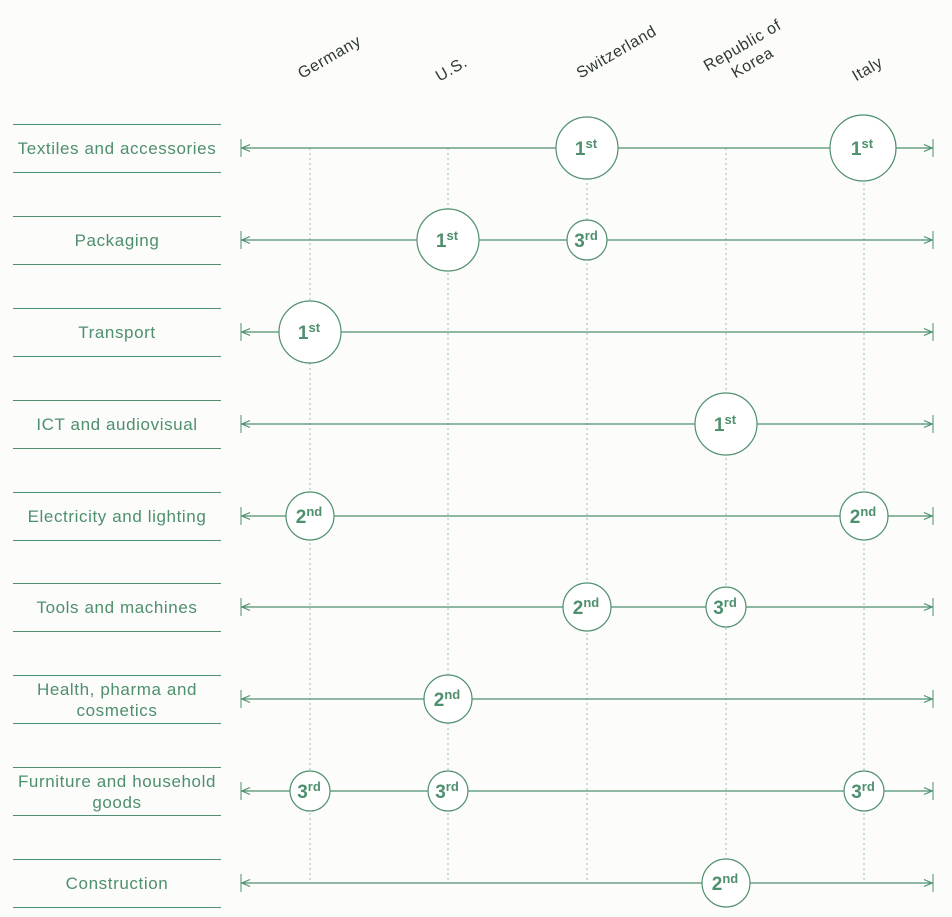  Describe the element at coordinates (117, 607) in the screenshot. I see `sector-label: Tools and machines` at that location.